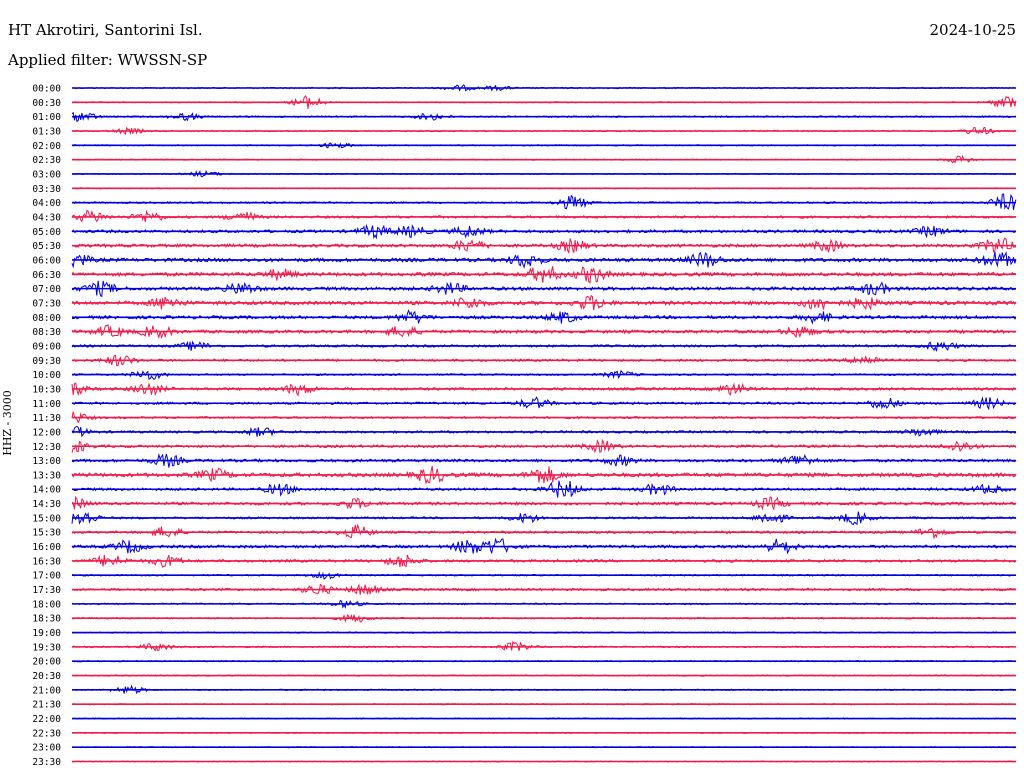  Describe the element at coordinates (46, 275) in the screenshot. I see `time-tick-label: 06:30` at that location.